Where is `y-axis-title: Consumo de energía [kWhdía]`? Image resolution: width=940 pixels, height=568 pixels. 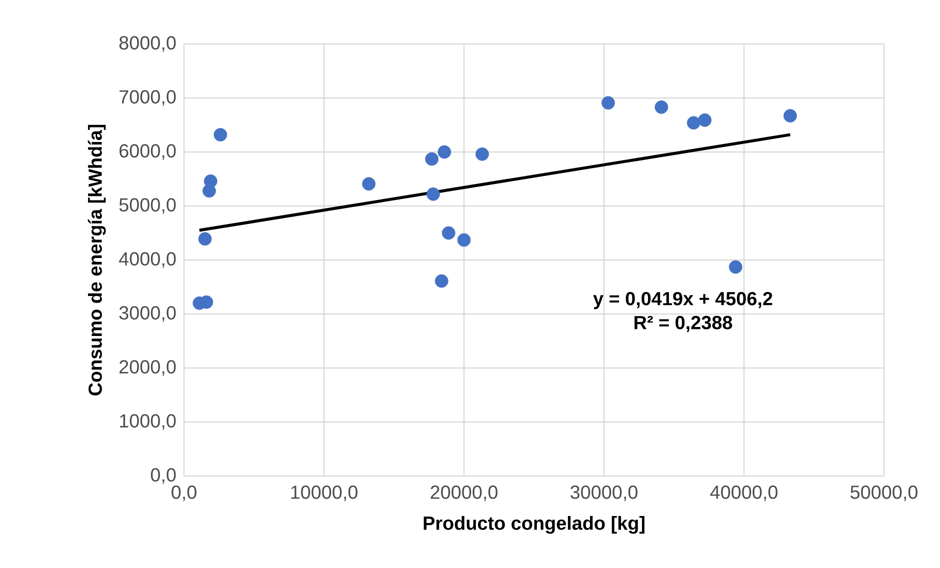
y-axis-title: Consumo de energía [kWhdía] is located at coordinates (97, 260).